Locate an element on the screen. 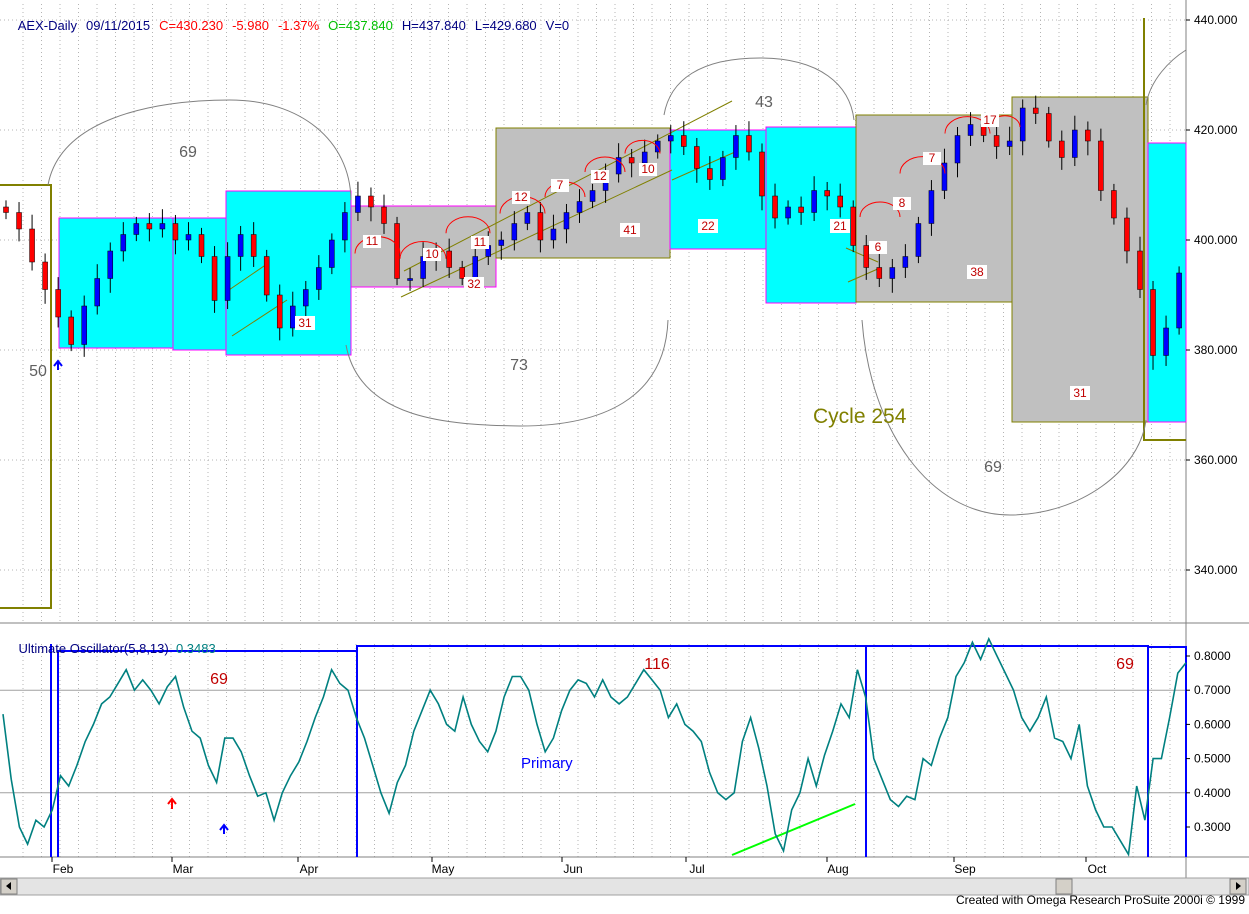 This screenshot has height=914, width=1249. osc-cycle-box is located at coordinates (1167, 751).